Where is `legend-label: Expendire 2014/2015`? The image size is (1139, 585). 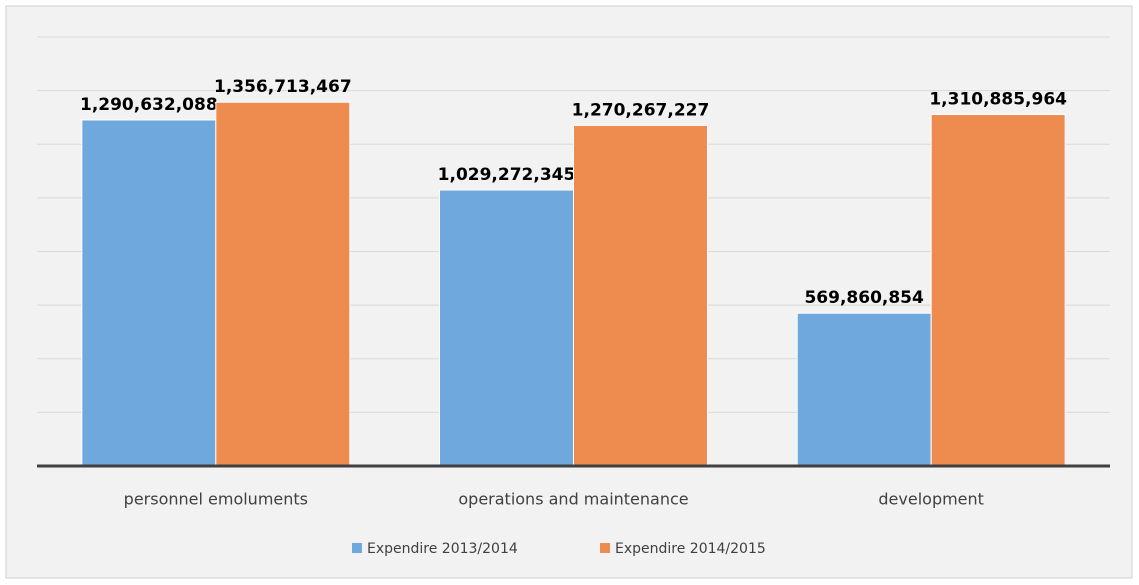
legend-label: Expendire 2014/2015 is located at coordinates (690, 549).